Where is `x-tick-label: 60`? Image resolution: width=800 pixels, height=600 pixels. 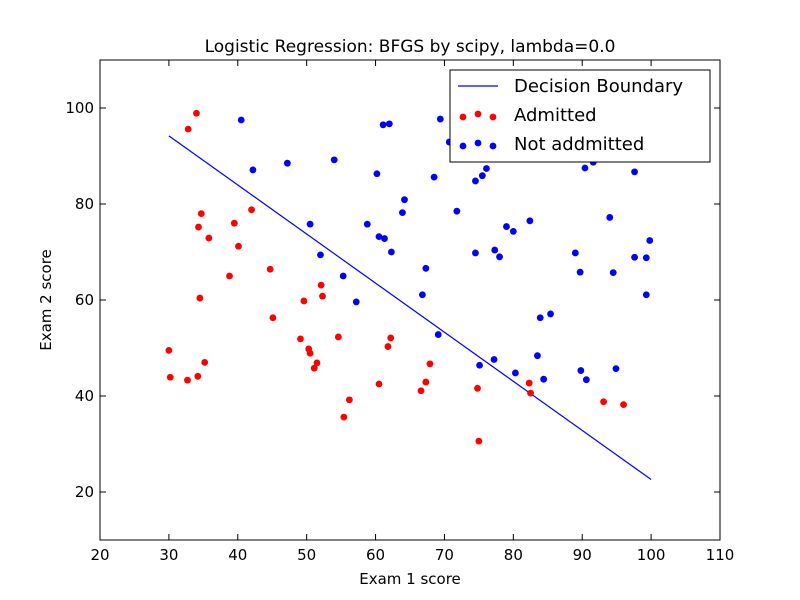 x-tick-label: 60 is located at coordinates (375, 555).